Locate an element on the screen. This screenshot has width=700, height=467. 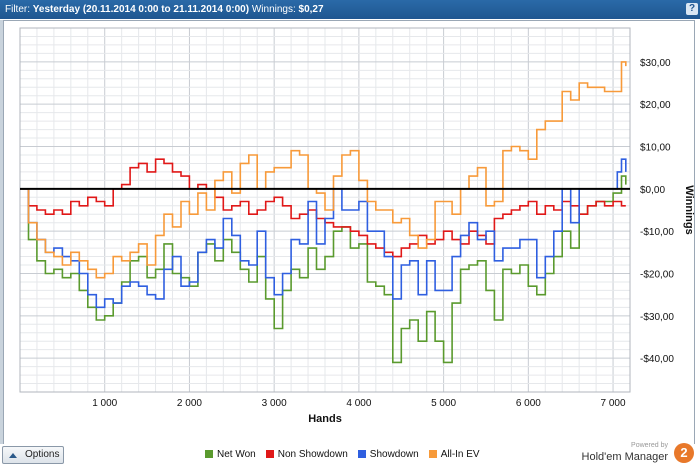
x-tick-label: 6 000 is located at coordinates (528, 403).